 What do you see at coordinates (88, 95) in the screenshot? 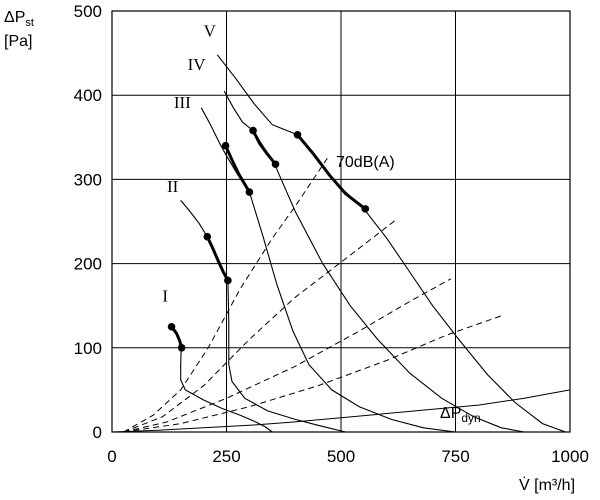
I see `y-tick-label: 400` at bounding box center [88, 95].